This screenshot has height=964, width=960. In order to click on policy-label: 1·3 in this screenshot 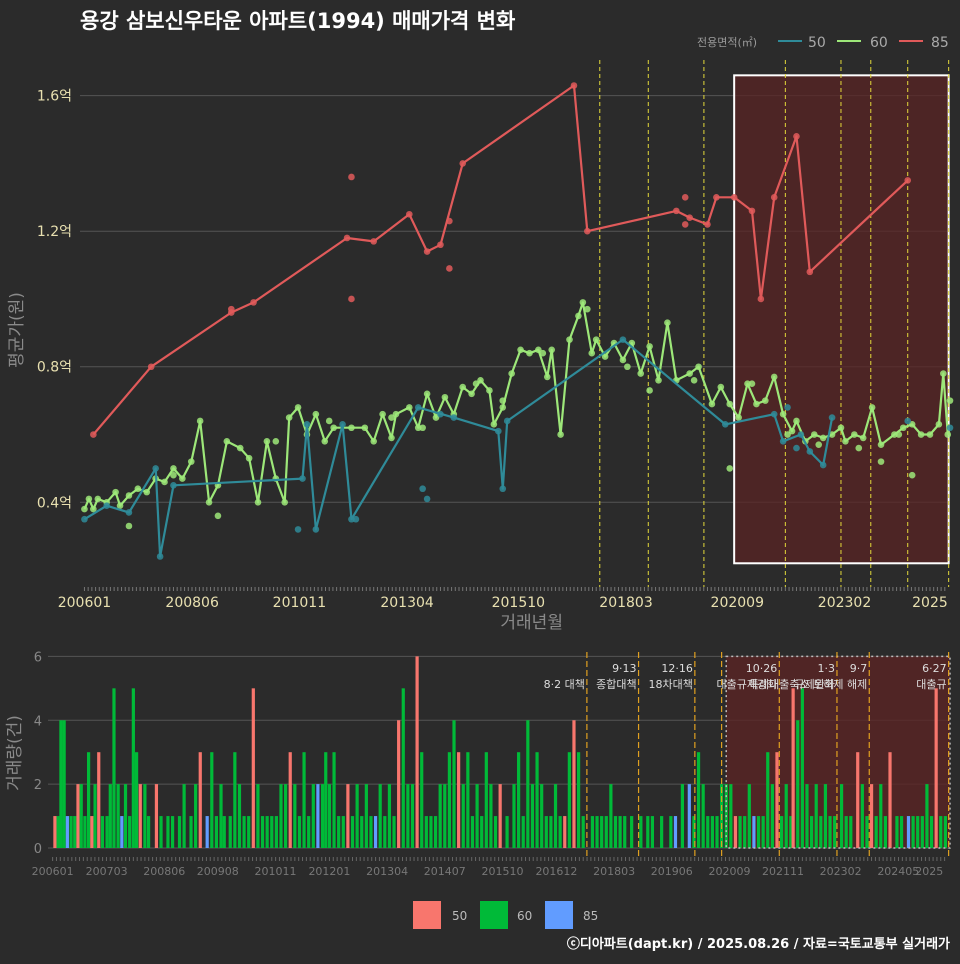, I will do `click(826, 668)`.